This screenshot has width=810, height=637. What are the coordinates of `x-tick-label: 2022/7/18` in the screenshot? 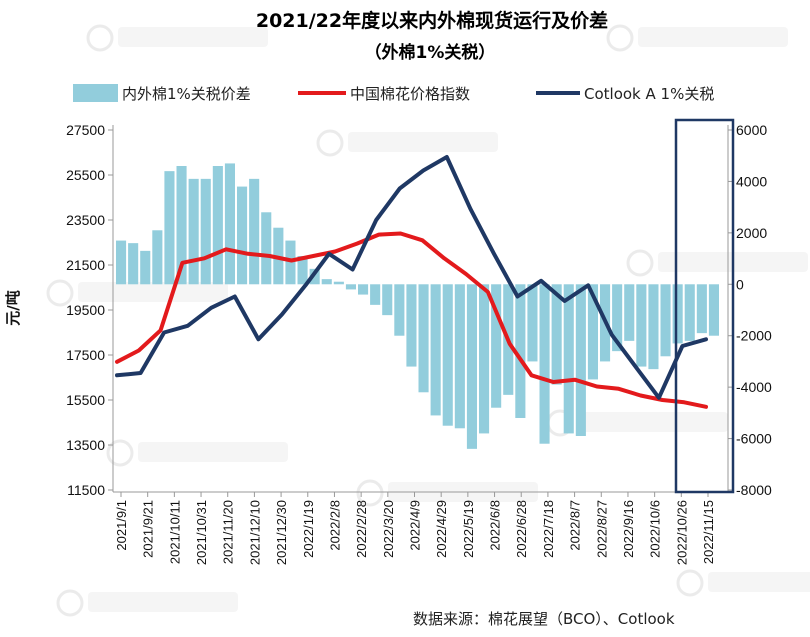 It's located at (548, 529).